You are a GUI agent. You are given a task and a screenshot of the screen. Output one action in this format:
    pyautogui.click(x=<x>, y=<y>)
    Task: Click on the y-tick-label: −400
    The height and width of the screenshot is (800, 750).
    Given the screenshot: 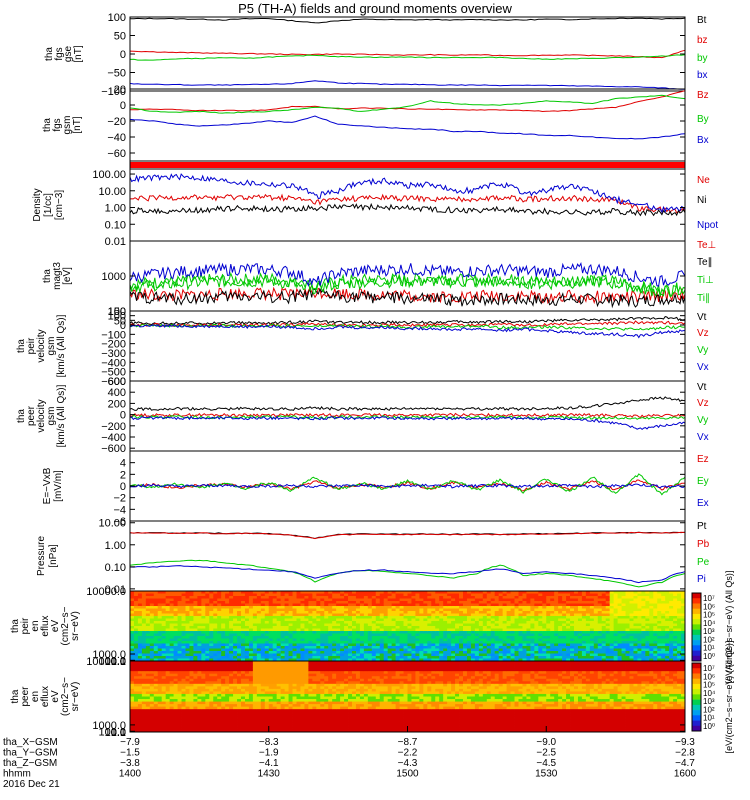 What is the action you would take?
    pyautogui.click(x=113, y=363)
    